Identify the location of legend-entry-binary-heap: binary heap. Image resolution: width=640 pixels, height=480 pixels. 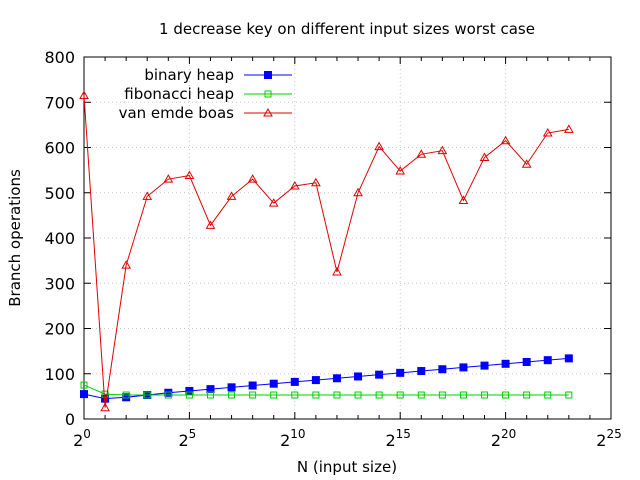
(218, 75).